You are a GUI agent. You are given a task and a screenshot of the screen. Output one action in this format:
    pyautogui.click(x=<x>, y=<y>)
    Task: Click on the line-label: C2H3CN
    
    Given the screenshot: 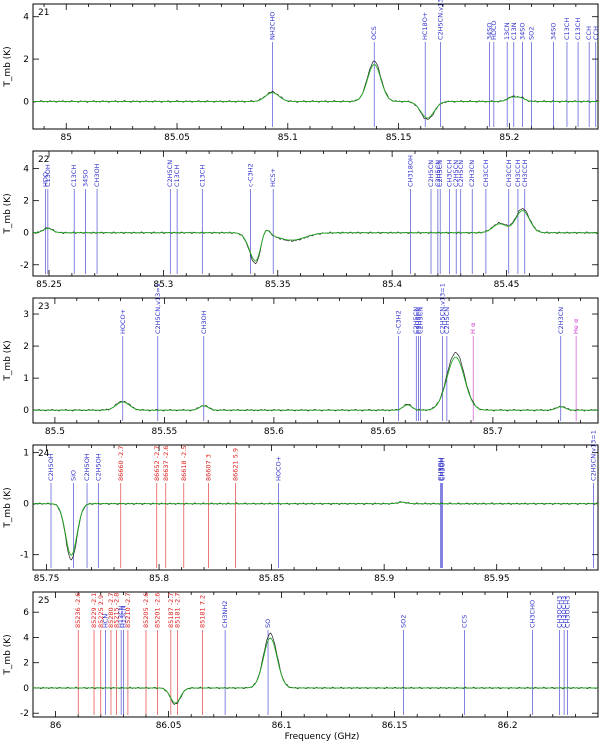 What is the action you would take?
    pyautogui.click(x=472, y=173)
    